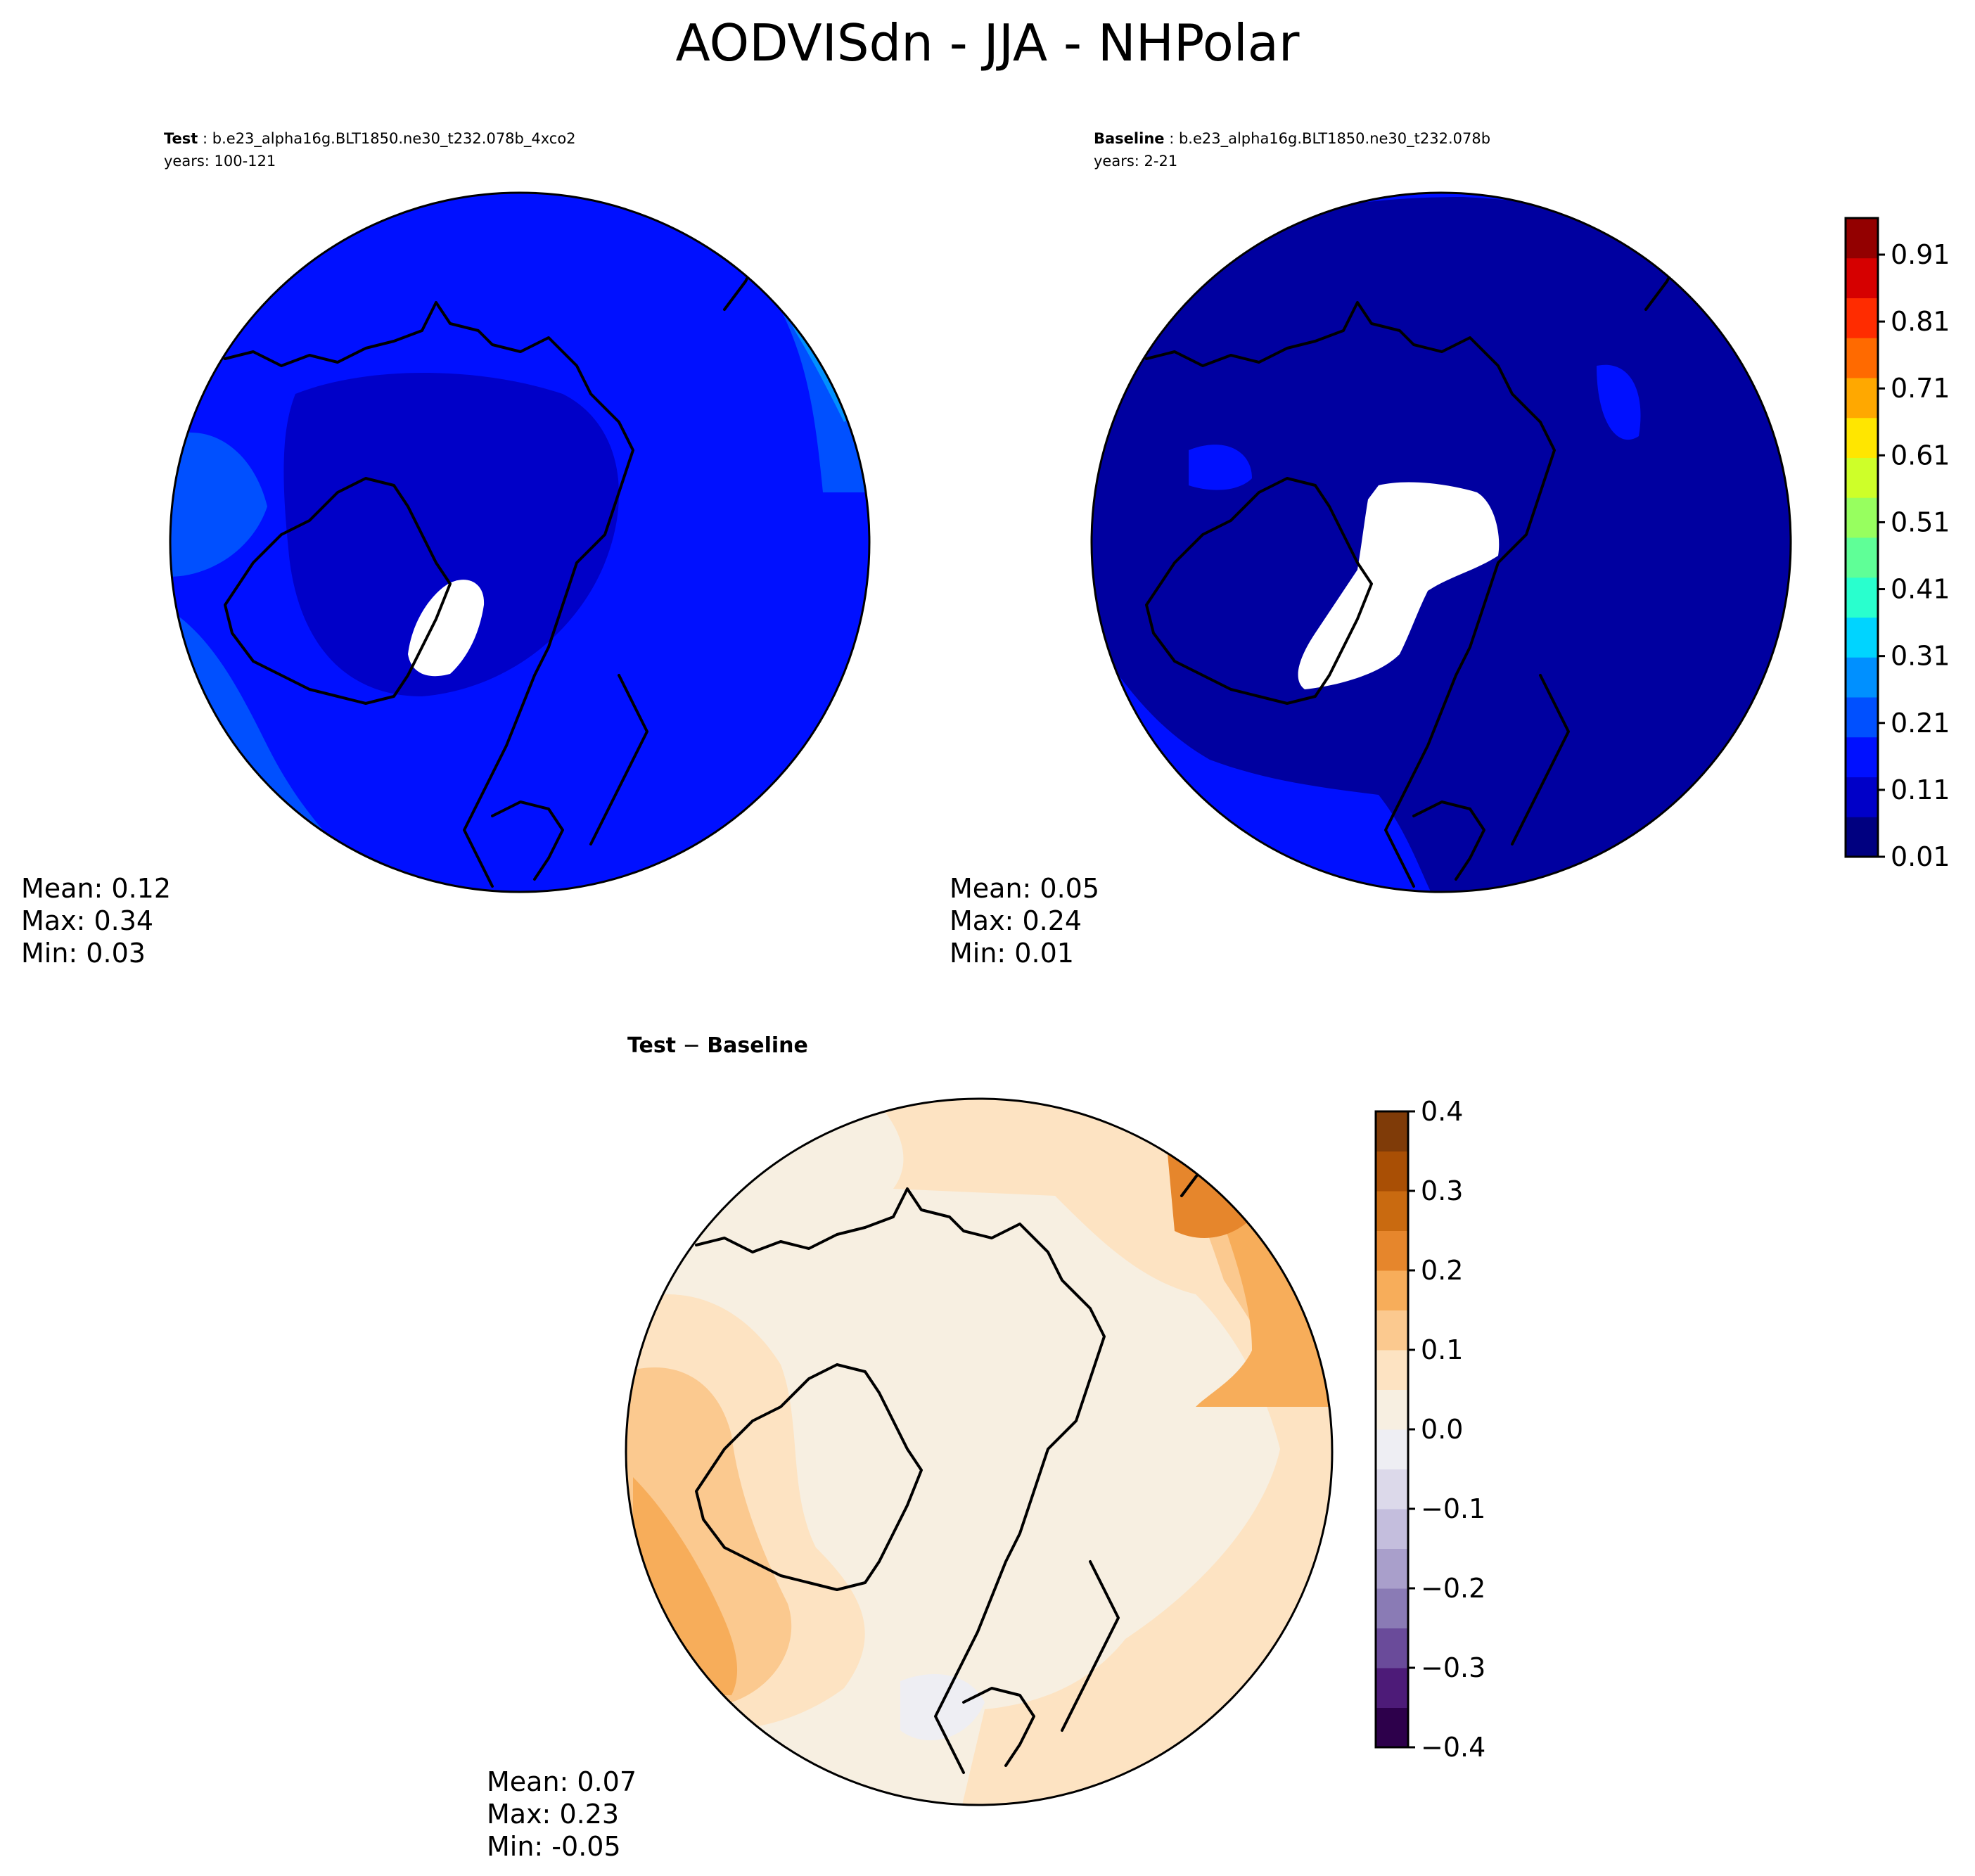 The height and width of the screenshot is (1876, 1975). I want to click on baseline-field-spot-east, so click(1619, 402).